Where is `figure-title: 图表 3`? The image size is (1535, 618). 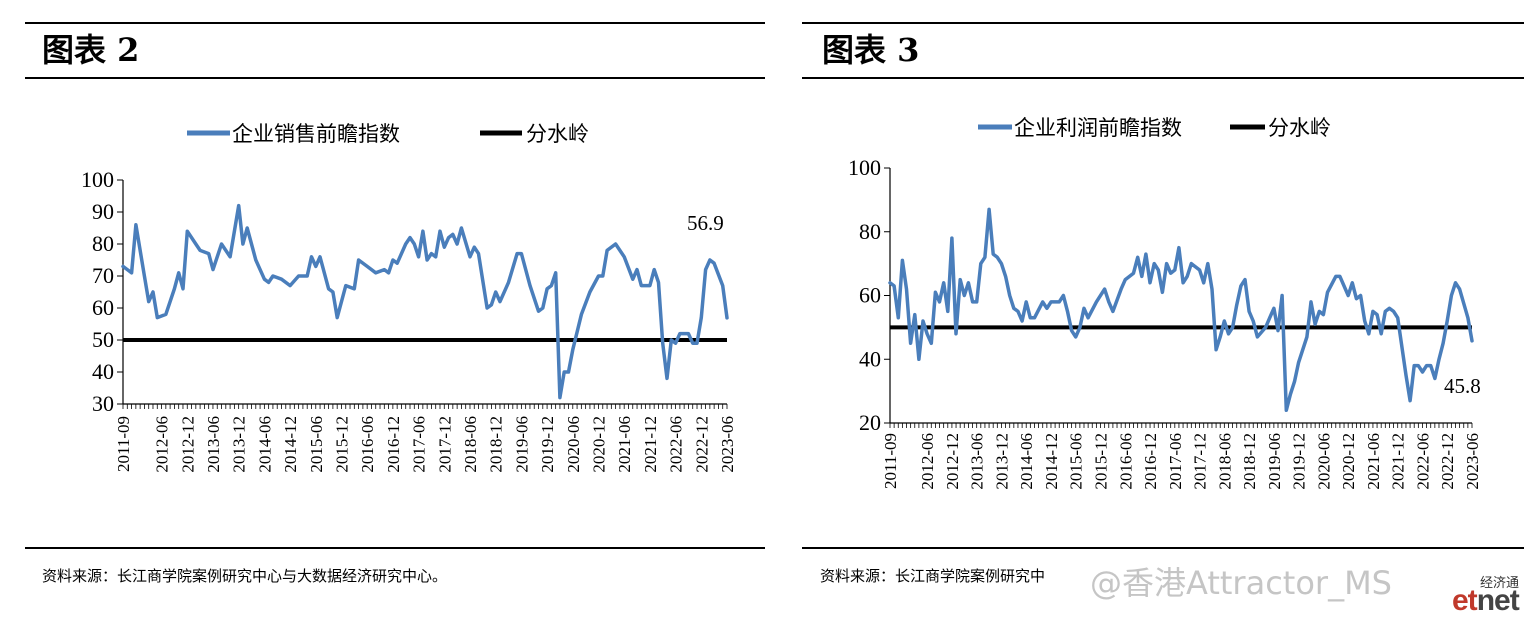 figure-title: 图表 3 is located at coordinates (871, 50).